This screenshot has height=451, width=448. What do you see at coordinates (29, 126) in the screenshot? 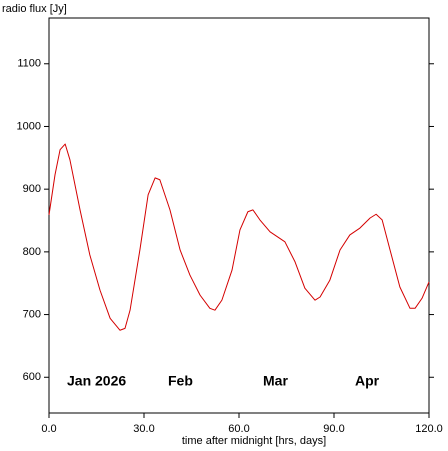
I see `y-tick-label: 1000` at bounding box center [29, 126].